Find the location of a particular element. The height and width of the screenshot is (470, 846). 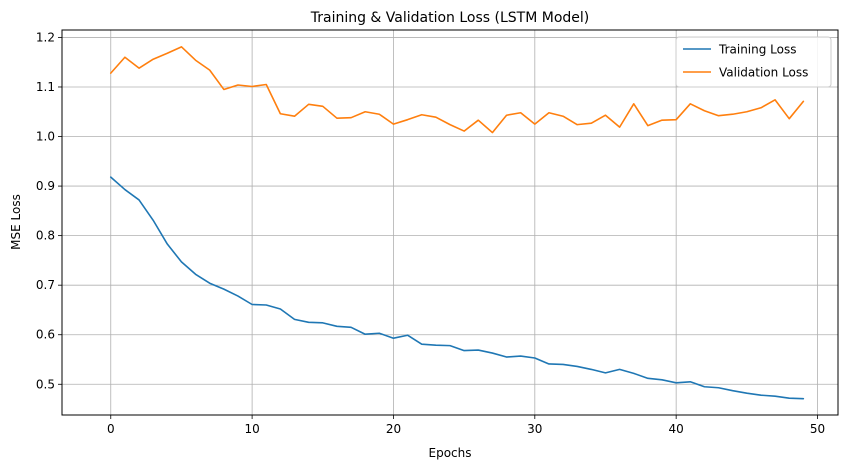

y-tick-label: 1.1 is located at coordinates (45, 87).